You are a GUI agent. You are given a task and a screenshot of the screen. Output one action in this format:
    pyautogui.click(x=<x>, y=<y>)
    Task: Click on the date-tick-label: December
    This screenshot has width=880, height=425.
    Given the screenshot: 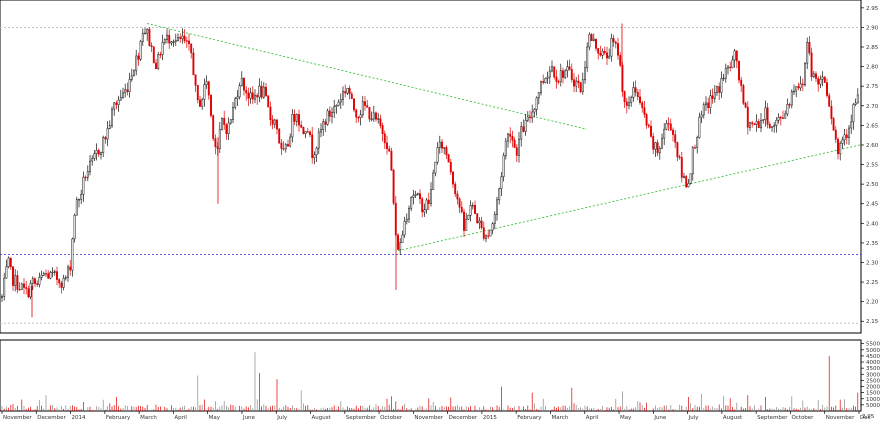 What is the action you would take?
    pyautogui.click(x=51, y=418)
    